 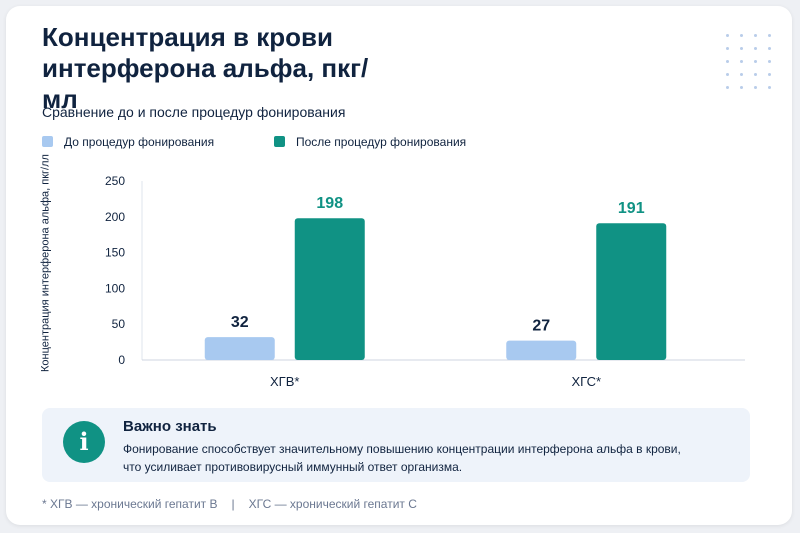 What do you see at coordinates (115, 217) in the screenshot?
I see `y-tick-label: 200` at bounding box center [115, 217].